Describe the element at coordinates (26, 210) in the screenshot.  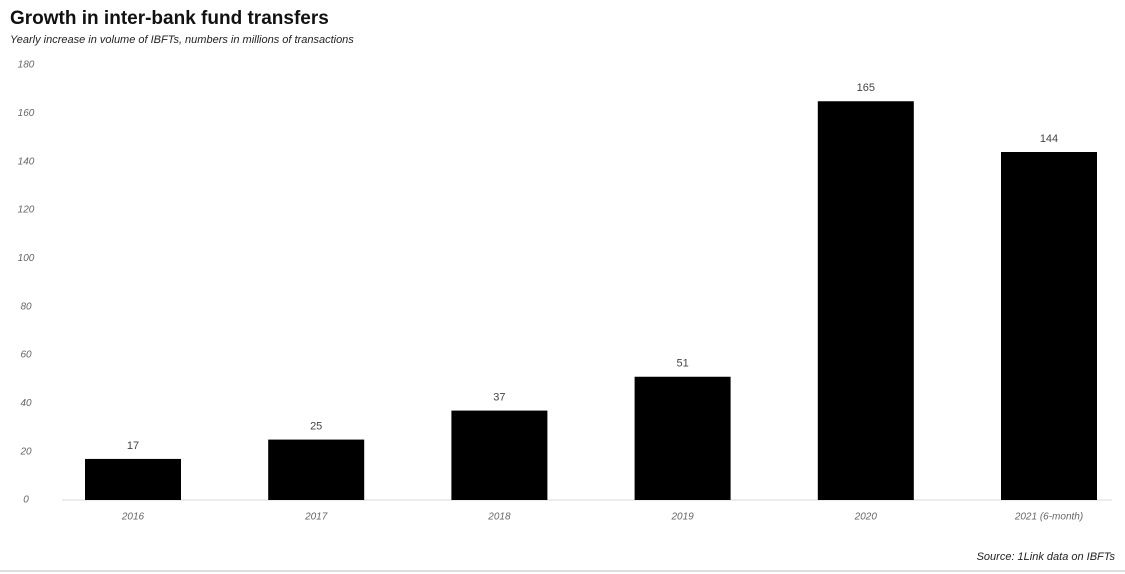
I see `y-tick-label: 120` at that location.